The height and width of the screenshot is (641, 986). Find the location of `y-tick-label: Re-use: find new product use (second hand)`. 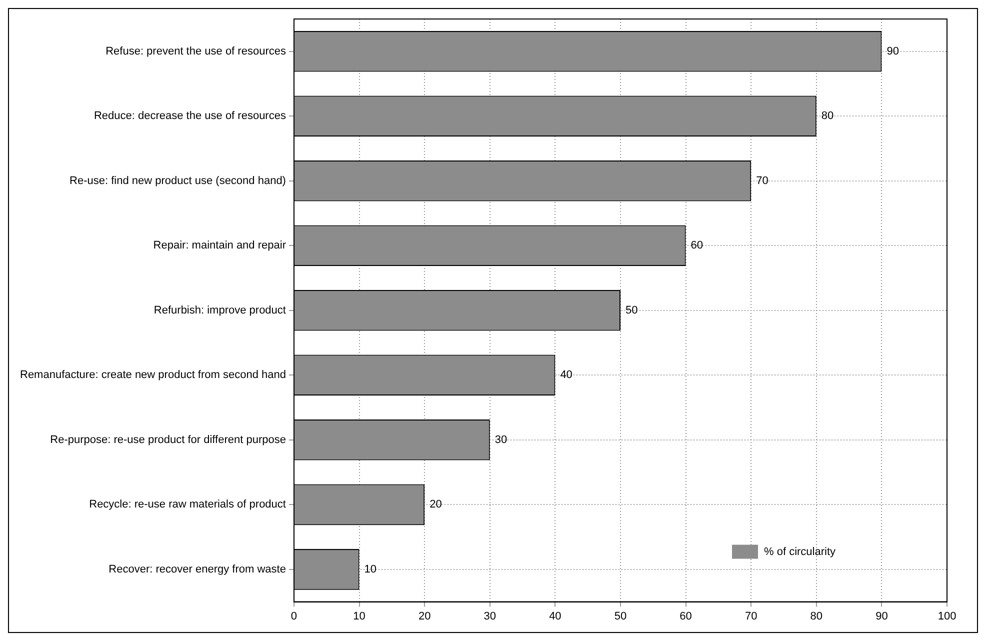

y-tick-label: Re-use: find new product use (second hand) is located at coordinates (178, 180).